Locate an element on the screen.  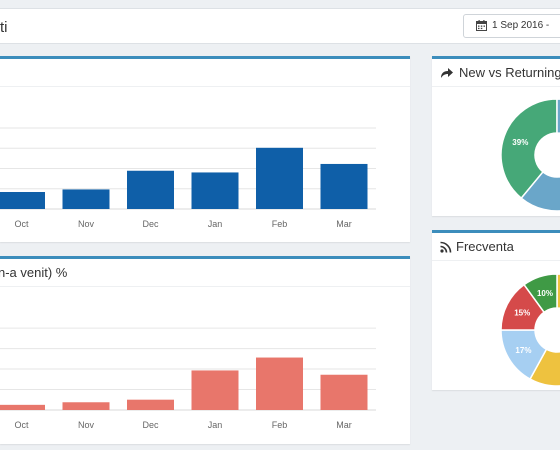
panel-header: Frecventa is located at coordinates (496, 247).